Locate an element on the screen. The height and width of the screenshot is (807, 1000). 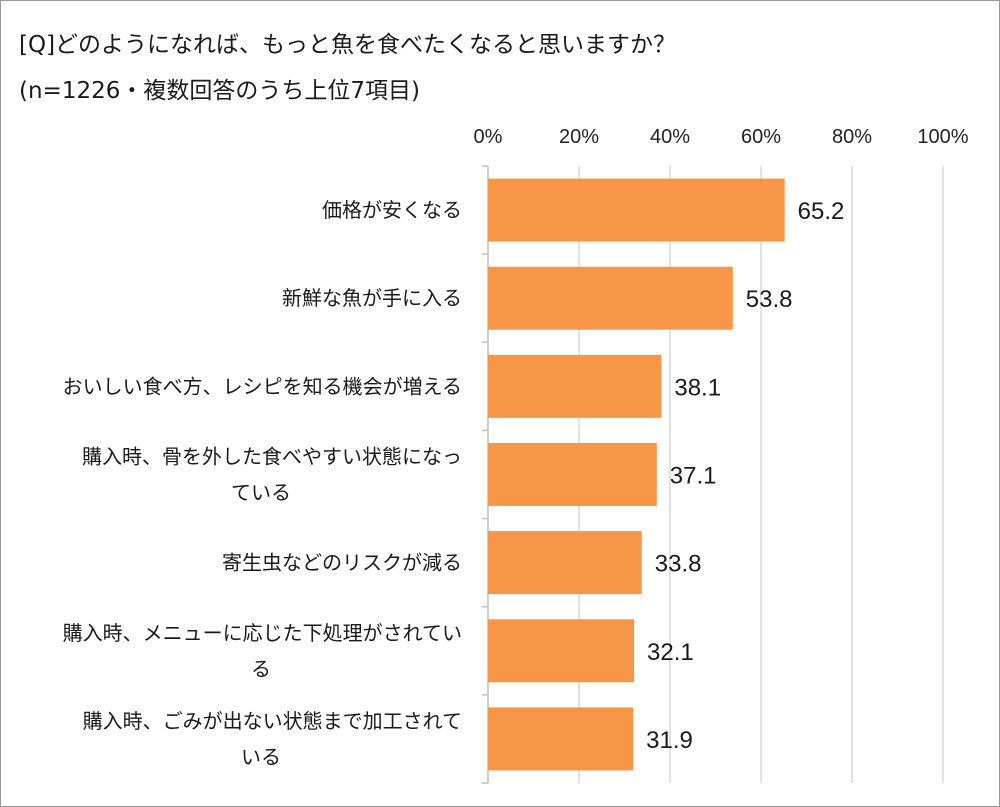
x-tick-label: 100% is located at coordinates (942, 137).